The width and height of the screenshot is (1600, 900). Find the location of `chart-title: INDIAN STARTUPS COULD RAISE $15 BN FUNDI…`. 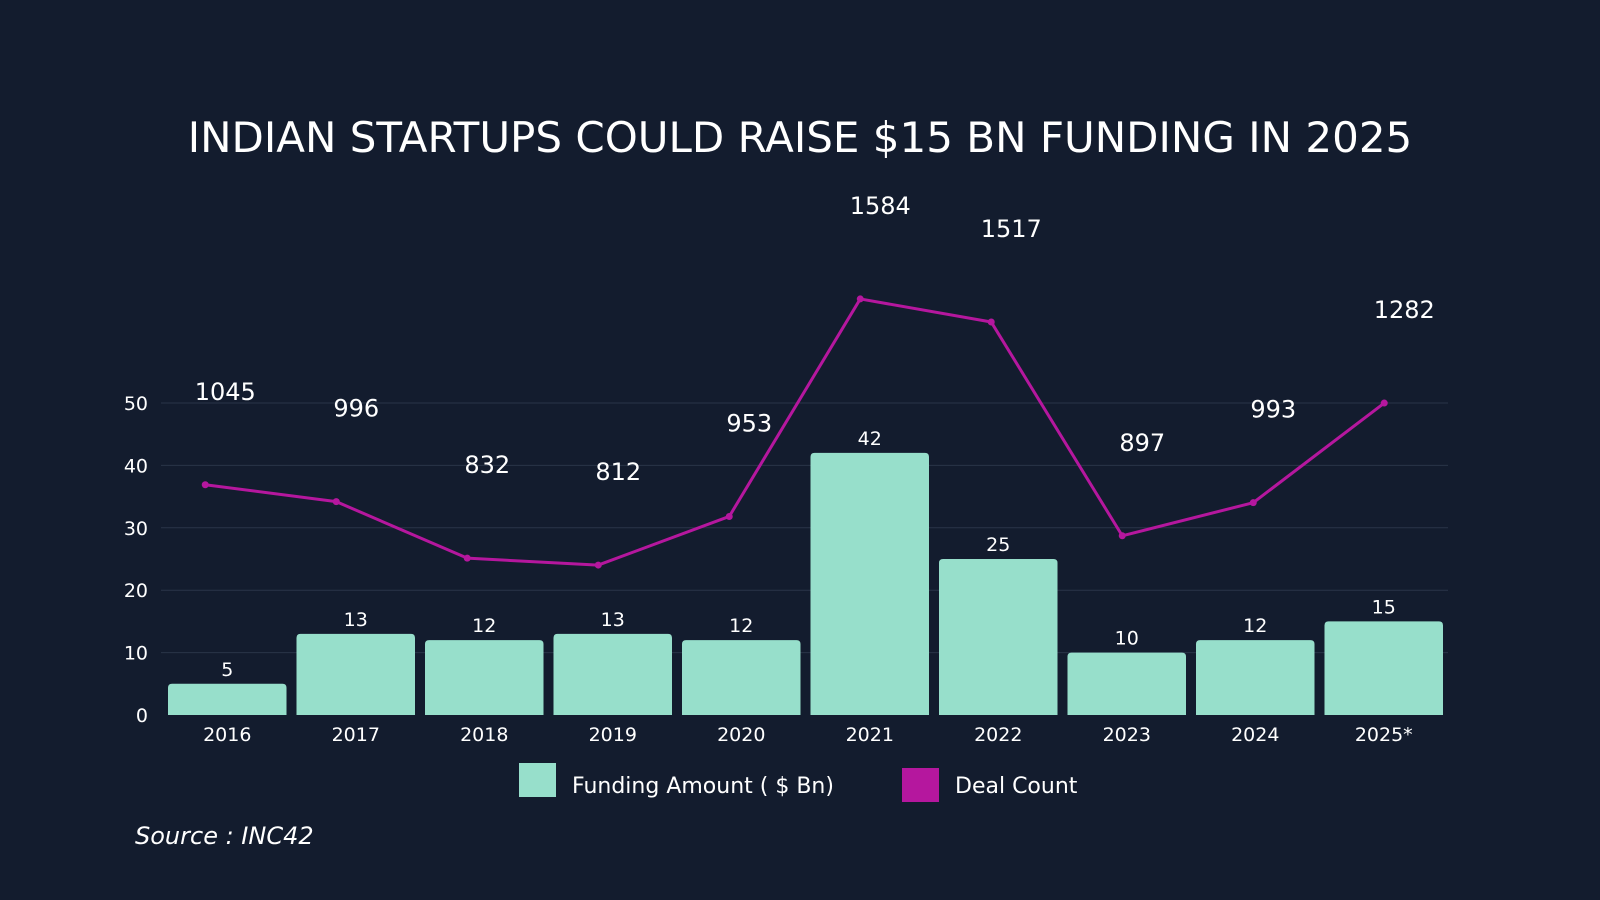

chart-title: INDIAN STARTUPS COULD RAISE $15 BN FUNDI… is located at coordinates (800, 137).